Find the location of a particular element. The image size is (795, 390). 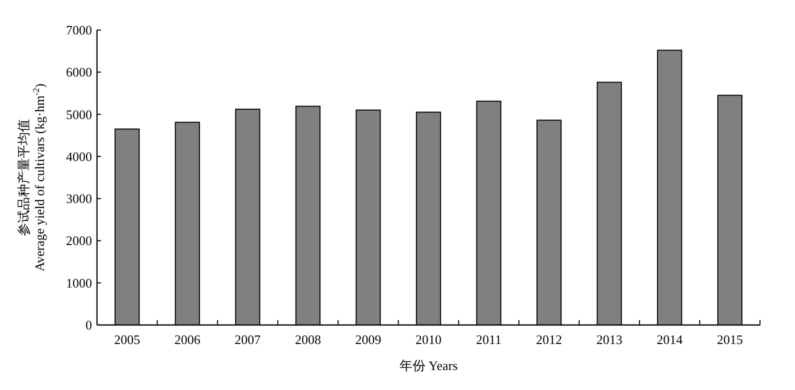

x-tick-label: 2008 is located at coordinates (307, 339).